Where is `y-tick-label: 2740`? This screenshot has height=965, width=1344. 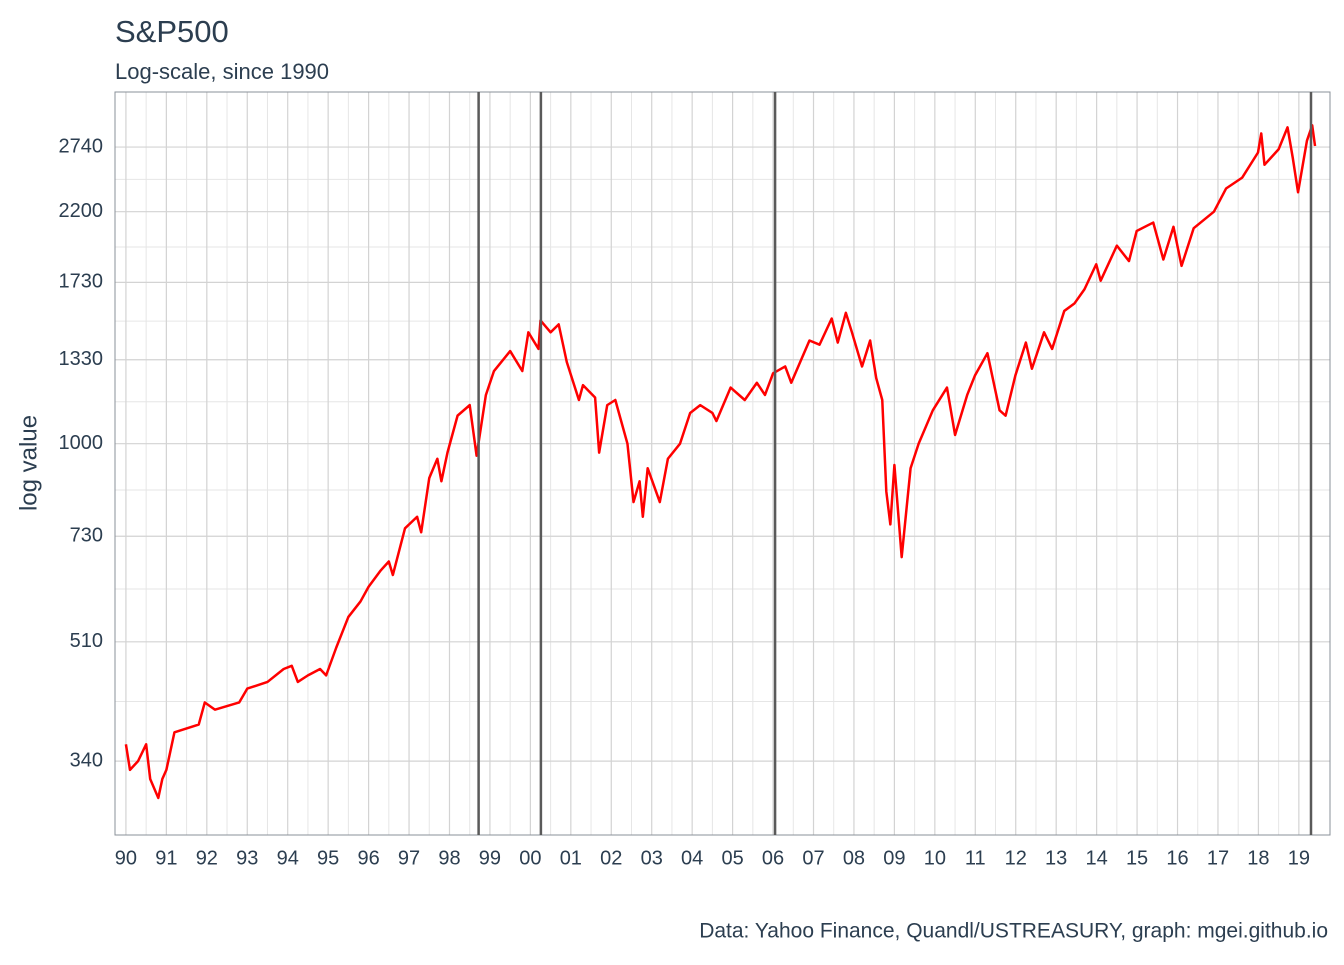
y-tick-label: 2740 is located at coordinates (81, 146).